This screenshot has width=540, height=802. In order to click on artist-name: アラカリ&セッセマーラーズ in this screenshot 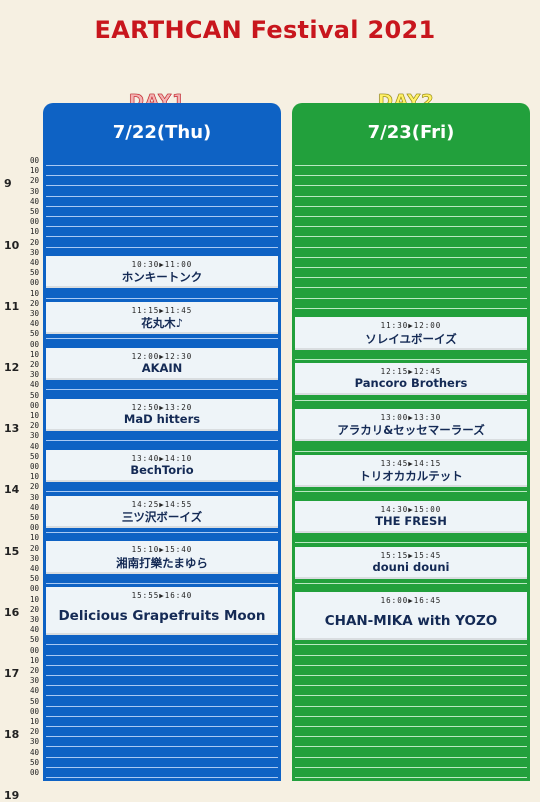, I will do `click(411, 430)`.